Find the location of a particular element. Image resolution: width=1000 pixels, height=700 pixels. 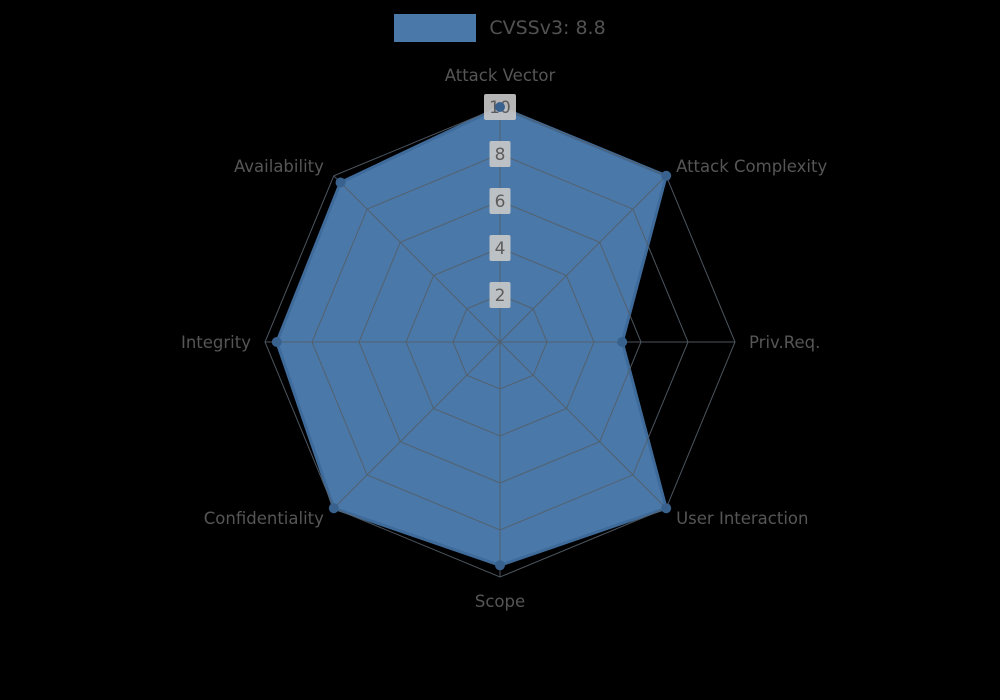

axis-label-integrity: Integrity is located at coordinates (216, 342).